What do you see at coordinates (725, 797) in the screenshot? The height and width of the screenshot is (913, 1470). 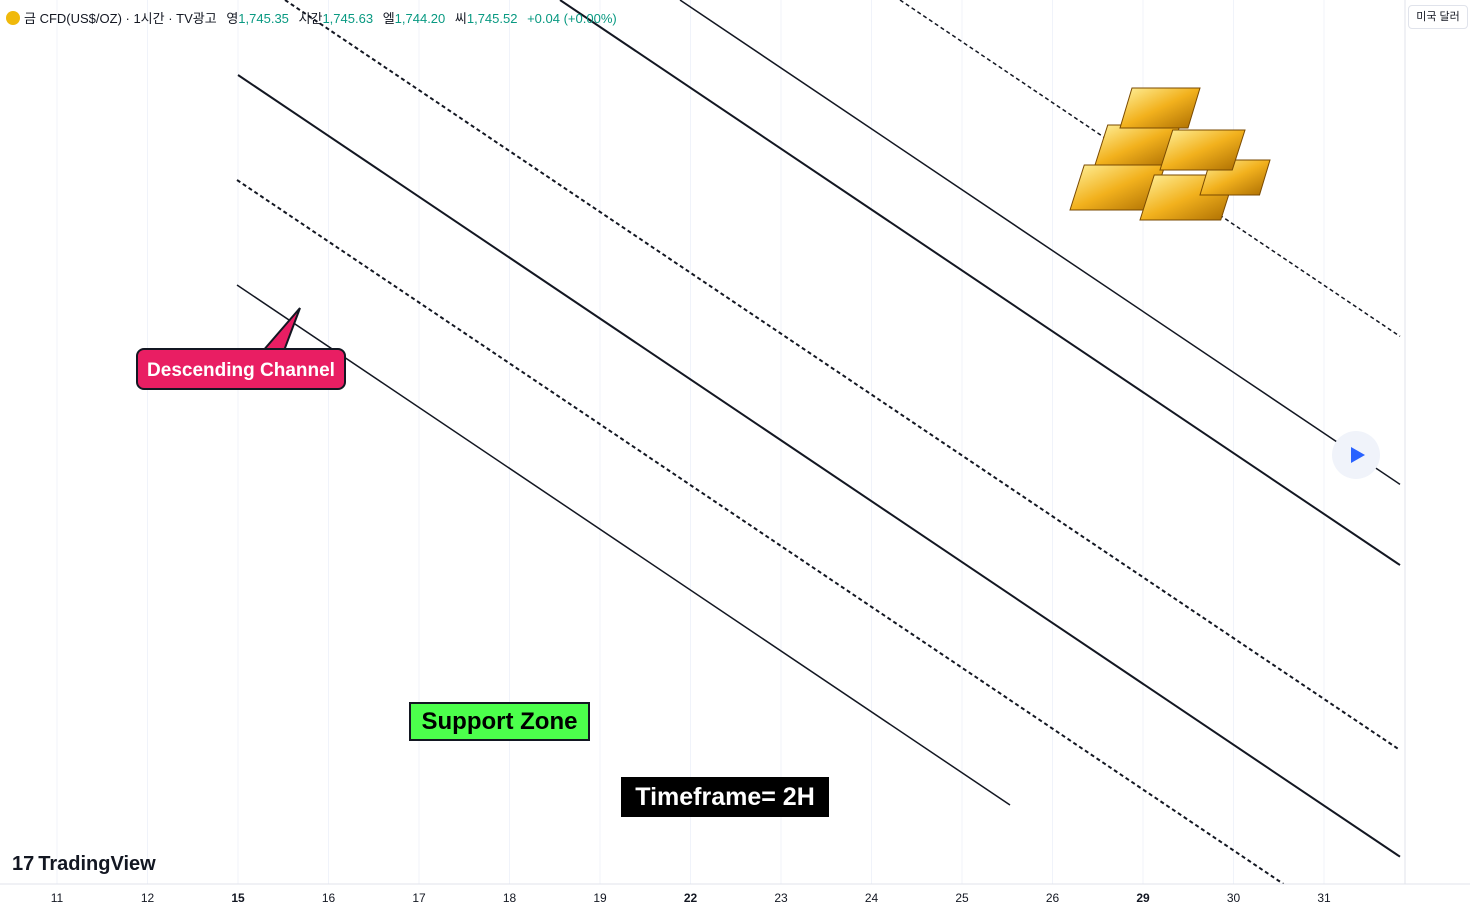 I see `timeframe-label: Timeframe= 2H` at bounding box center [725, 797].